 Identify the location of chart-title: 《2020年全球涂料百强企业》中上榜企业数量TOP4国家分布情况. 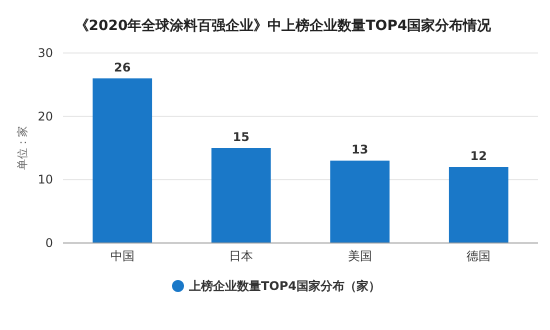
(283, 25).